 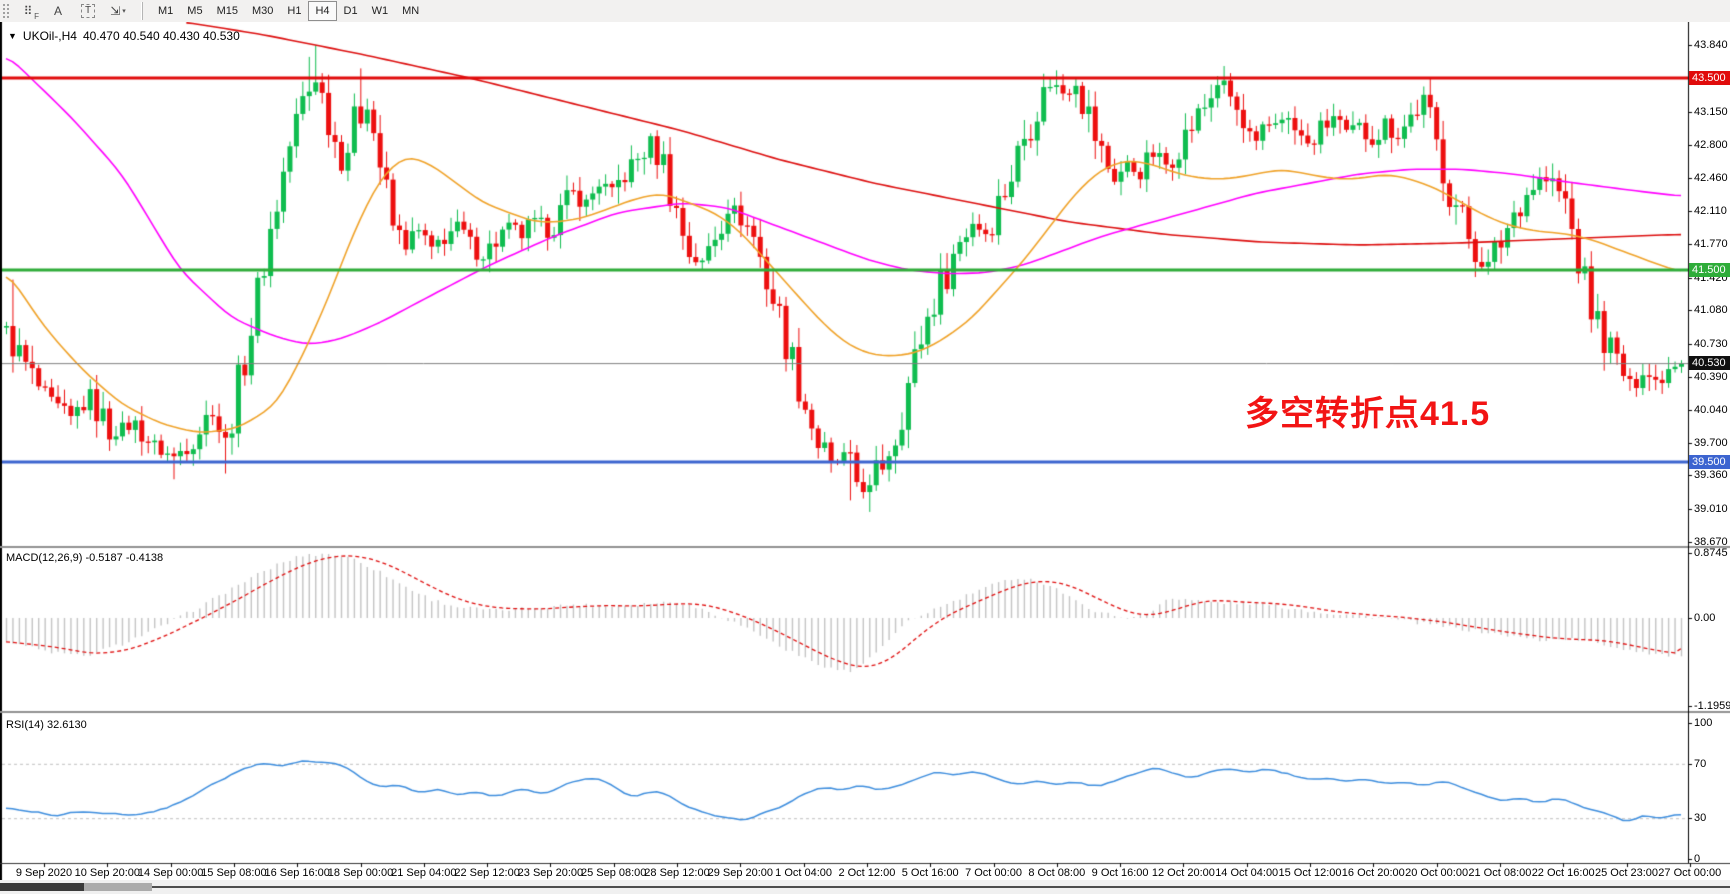 What do you see at coordinates (234, 873) in the screenshot?
I see `time-axis-label: 15 Sep 08:00` at bounding box center [234, 873].